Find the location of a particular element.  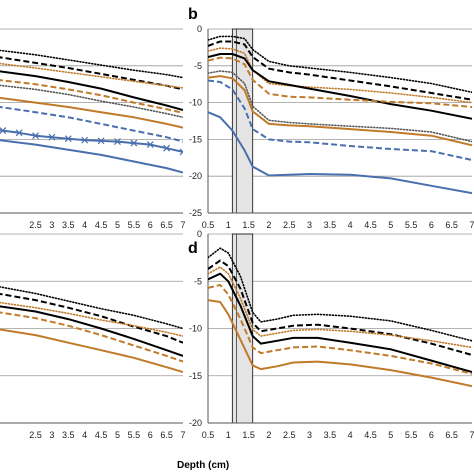

y-tick-label: -25 is located at coordinates (195, 213).